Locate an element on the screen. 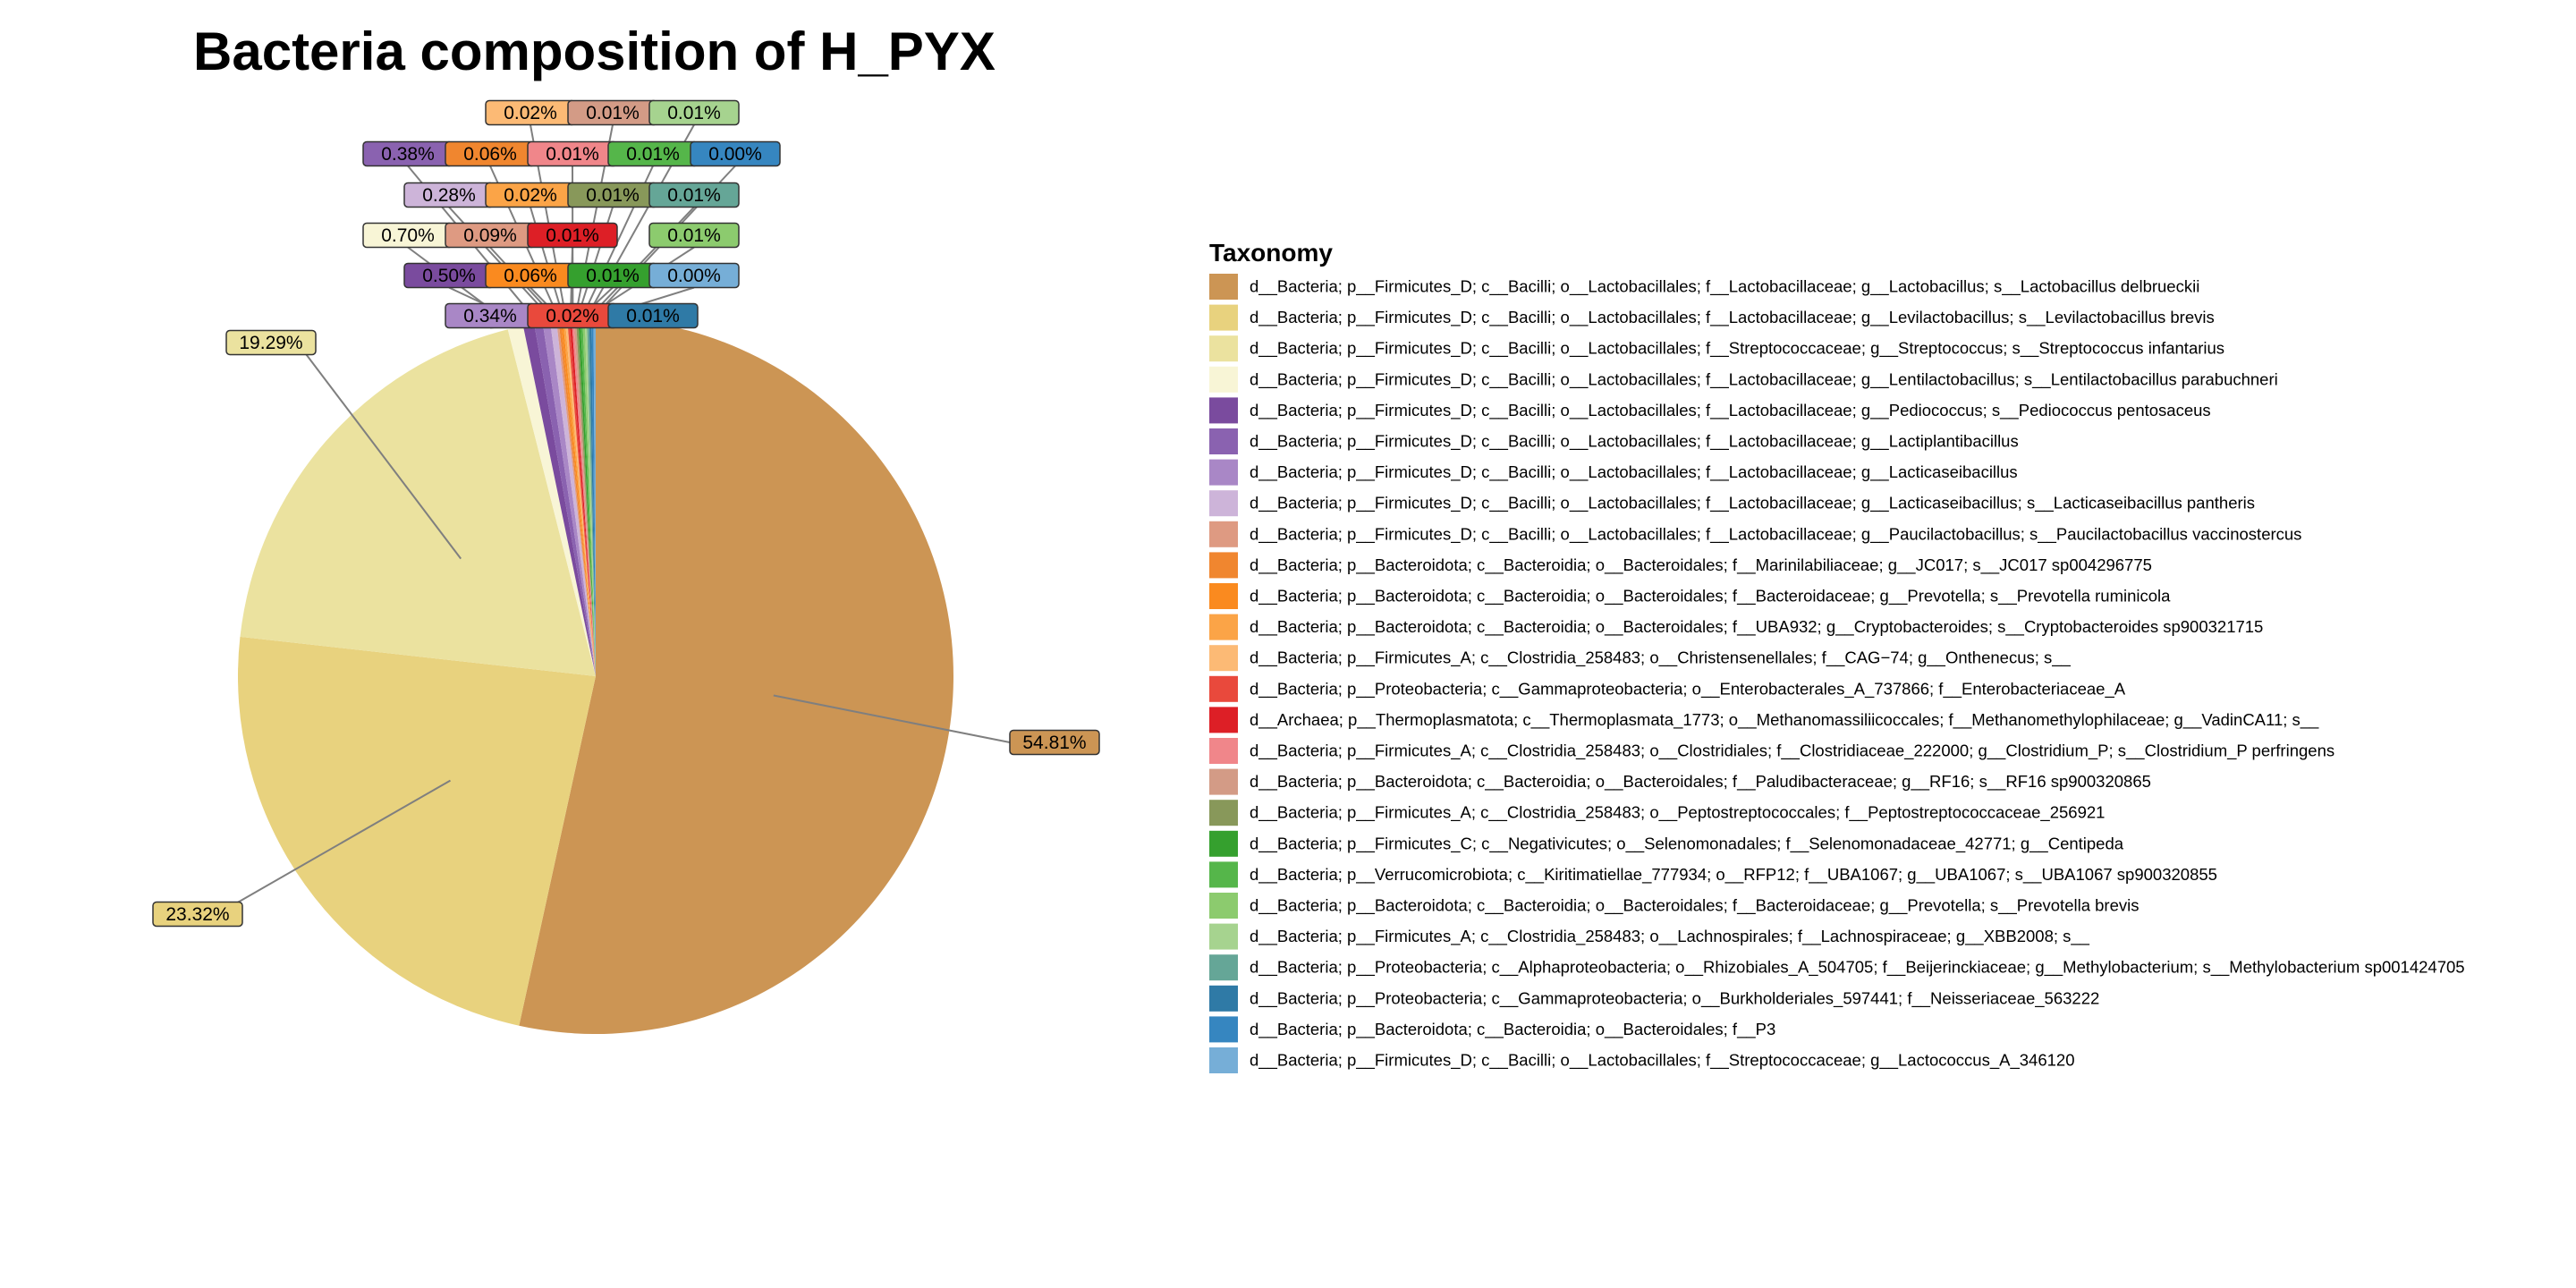 This screenshot has width=2576, height=1288. slice-label: 19.29% is located at coordinates (270, 343).